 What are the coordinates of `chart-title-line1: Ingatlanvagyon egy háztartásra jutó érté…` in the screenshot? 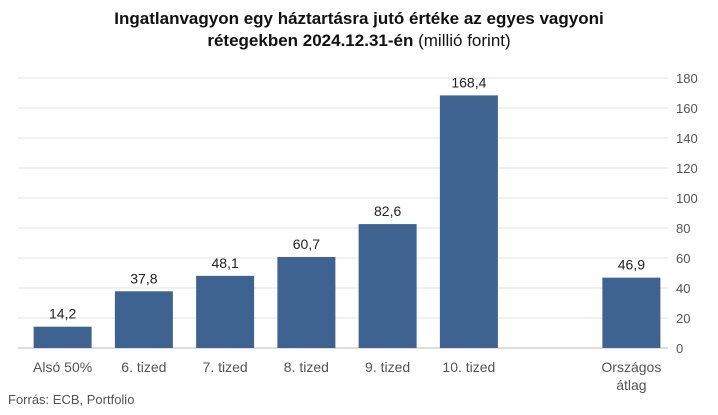 It's located at (359, 18).